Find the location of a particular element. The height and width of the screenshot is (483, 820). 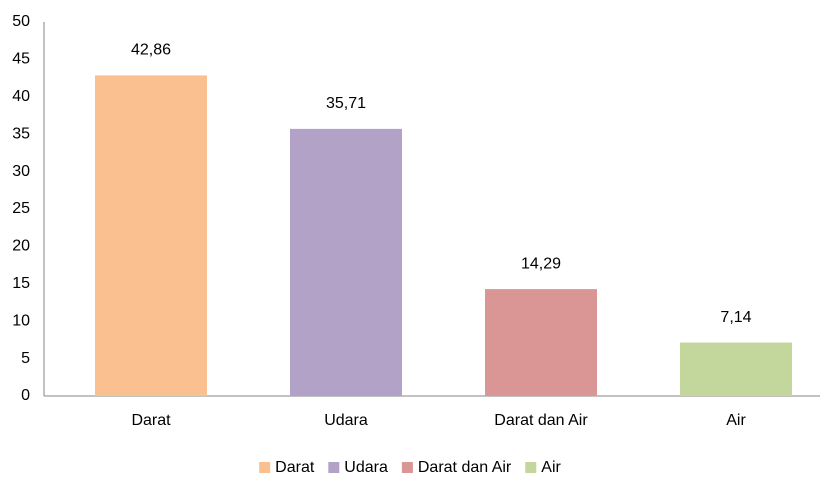

y-tick-label: 45 is located at coordinates (21, 59).